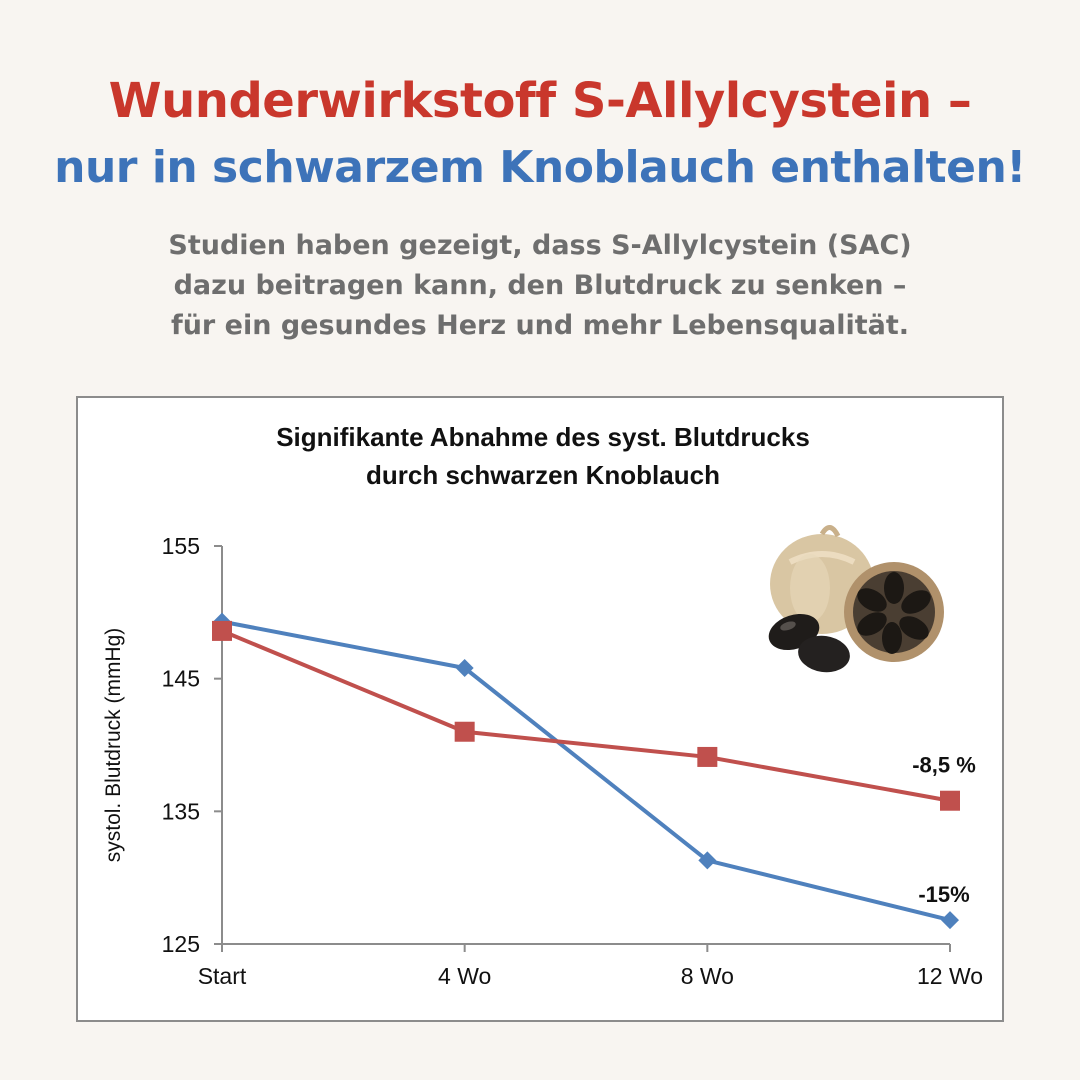 This screenshot has height=1080, width=1080. Describe the element at coordinates (944, 765) in the screenshot. I see `series-2-end-label: -8,5 %` at that location.